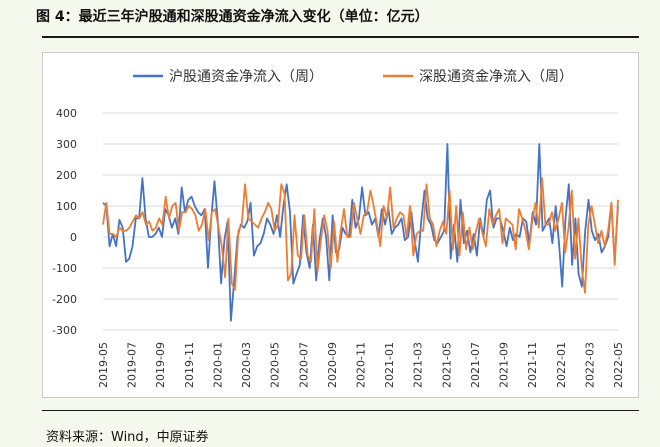 The width and height of the screenshot is (660, 447). Describe the element at coordinates (64, 330) in the screenshot. I see `y-tick-label: -300` at that location.